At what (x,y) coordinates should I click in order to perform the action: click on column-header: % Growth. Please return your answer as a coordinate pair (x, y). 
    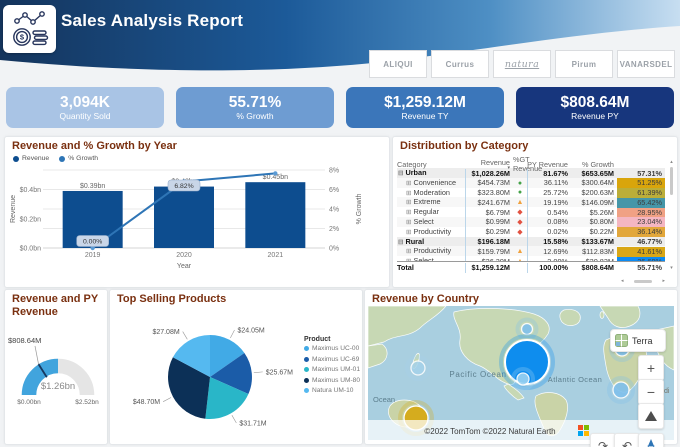
    Looking at the image, I should click on (597, 164).